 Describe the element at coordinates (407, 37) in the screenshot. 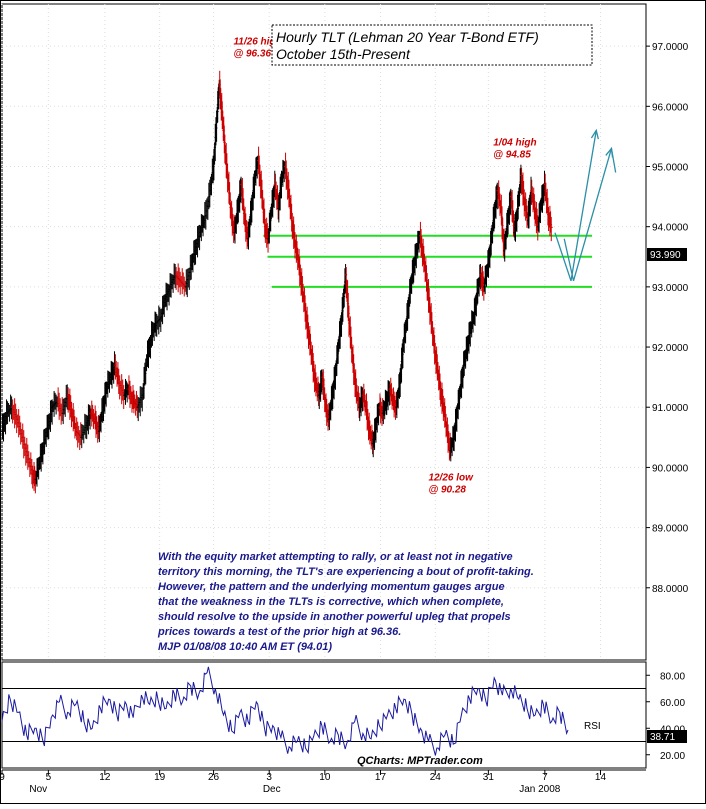

I see `chart-title: Hourly TLT (Lehman 20 Year T-Bond ETF)` at that location.